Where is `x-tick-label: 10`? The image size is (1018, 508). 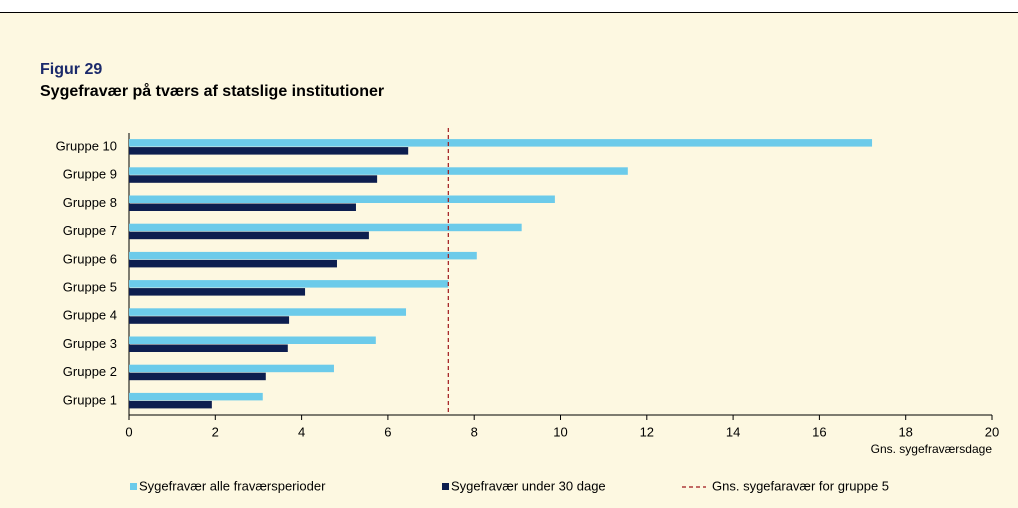
x-tick-label: 10 is located at coordinates (560, 431).